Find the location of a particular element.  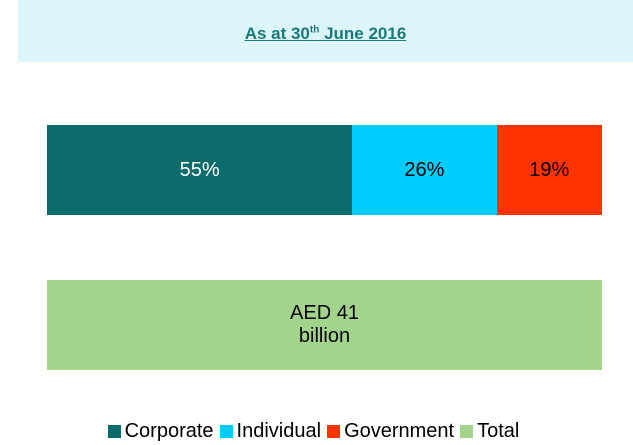

bar-segment: 55% is located at coordinates (200, 170).